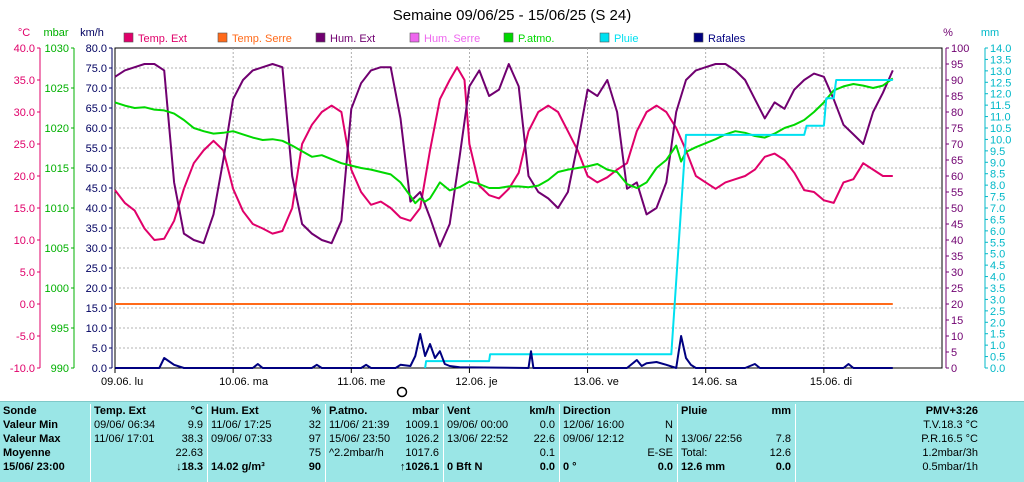  Describe the element at coordinates (594, 425) in the screenshot. I see `stats-cell-time: 12/06/ 16:00` at that location.